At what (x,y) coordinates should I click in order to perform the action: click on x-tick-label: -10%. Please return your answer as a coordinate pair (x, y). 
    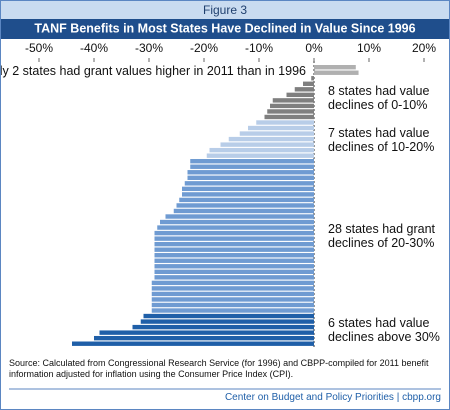
    Looking at the image, I should click on (259, 48).